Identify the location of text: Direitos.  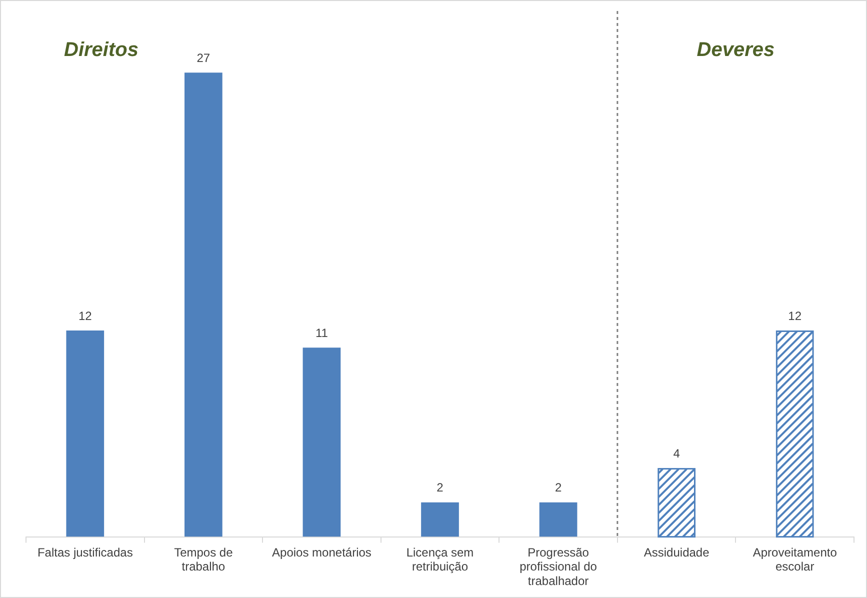
(101, 50).